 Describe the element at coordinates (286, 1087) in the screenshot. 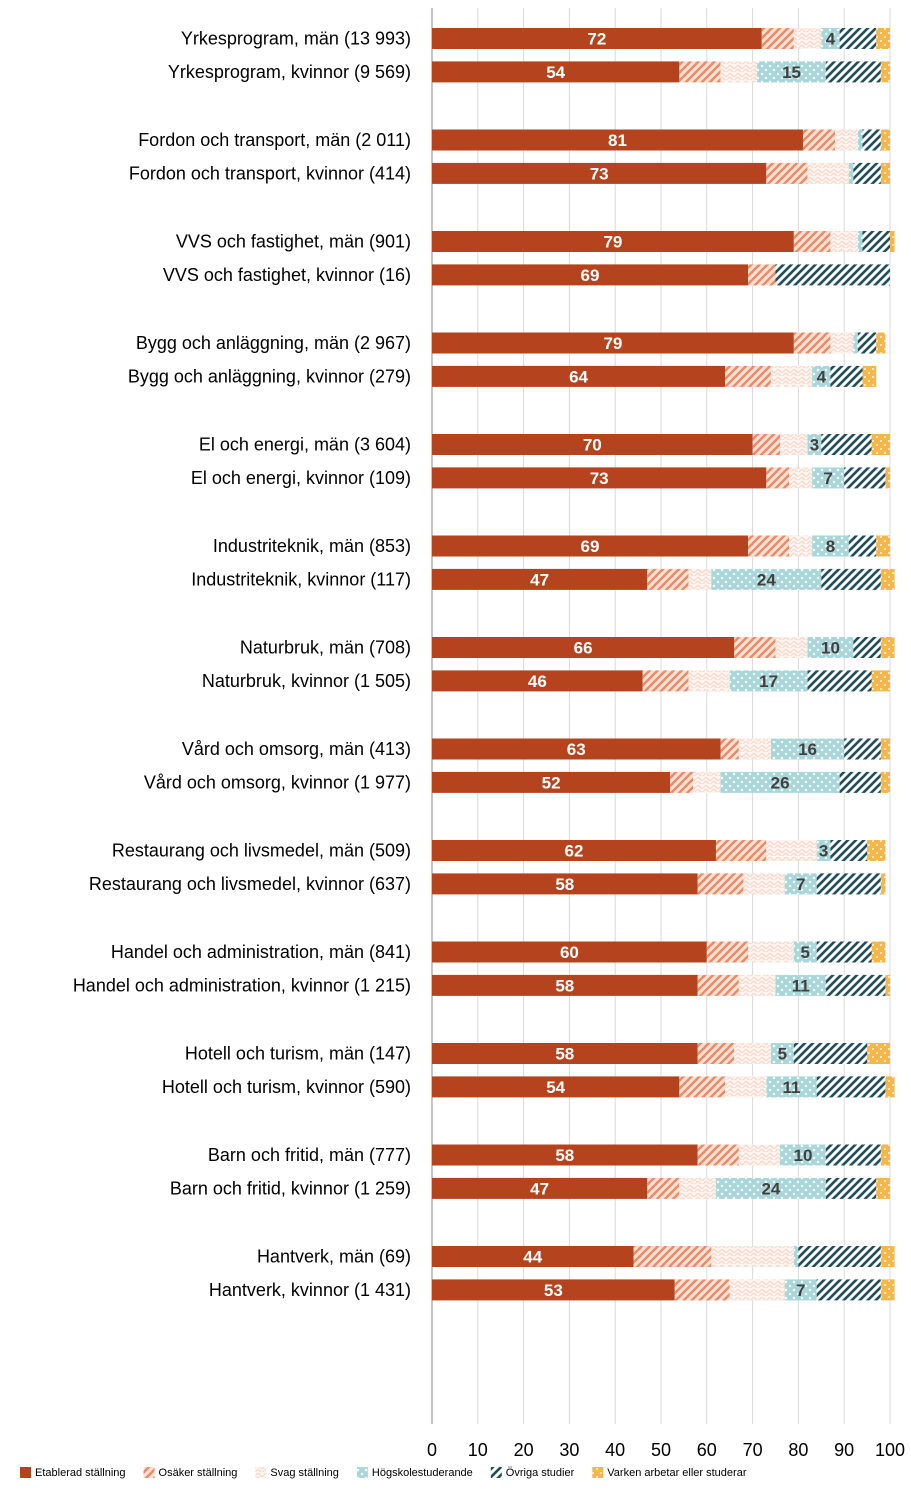

I see `category-label: Hotell och turism, kvinnor (590)` at that location.